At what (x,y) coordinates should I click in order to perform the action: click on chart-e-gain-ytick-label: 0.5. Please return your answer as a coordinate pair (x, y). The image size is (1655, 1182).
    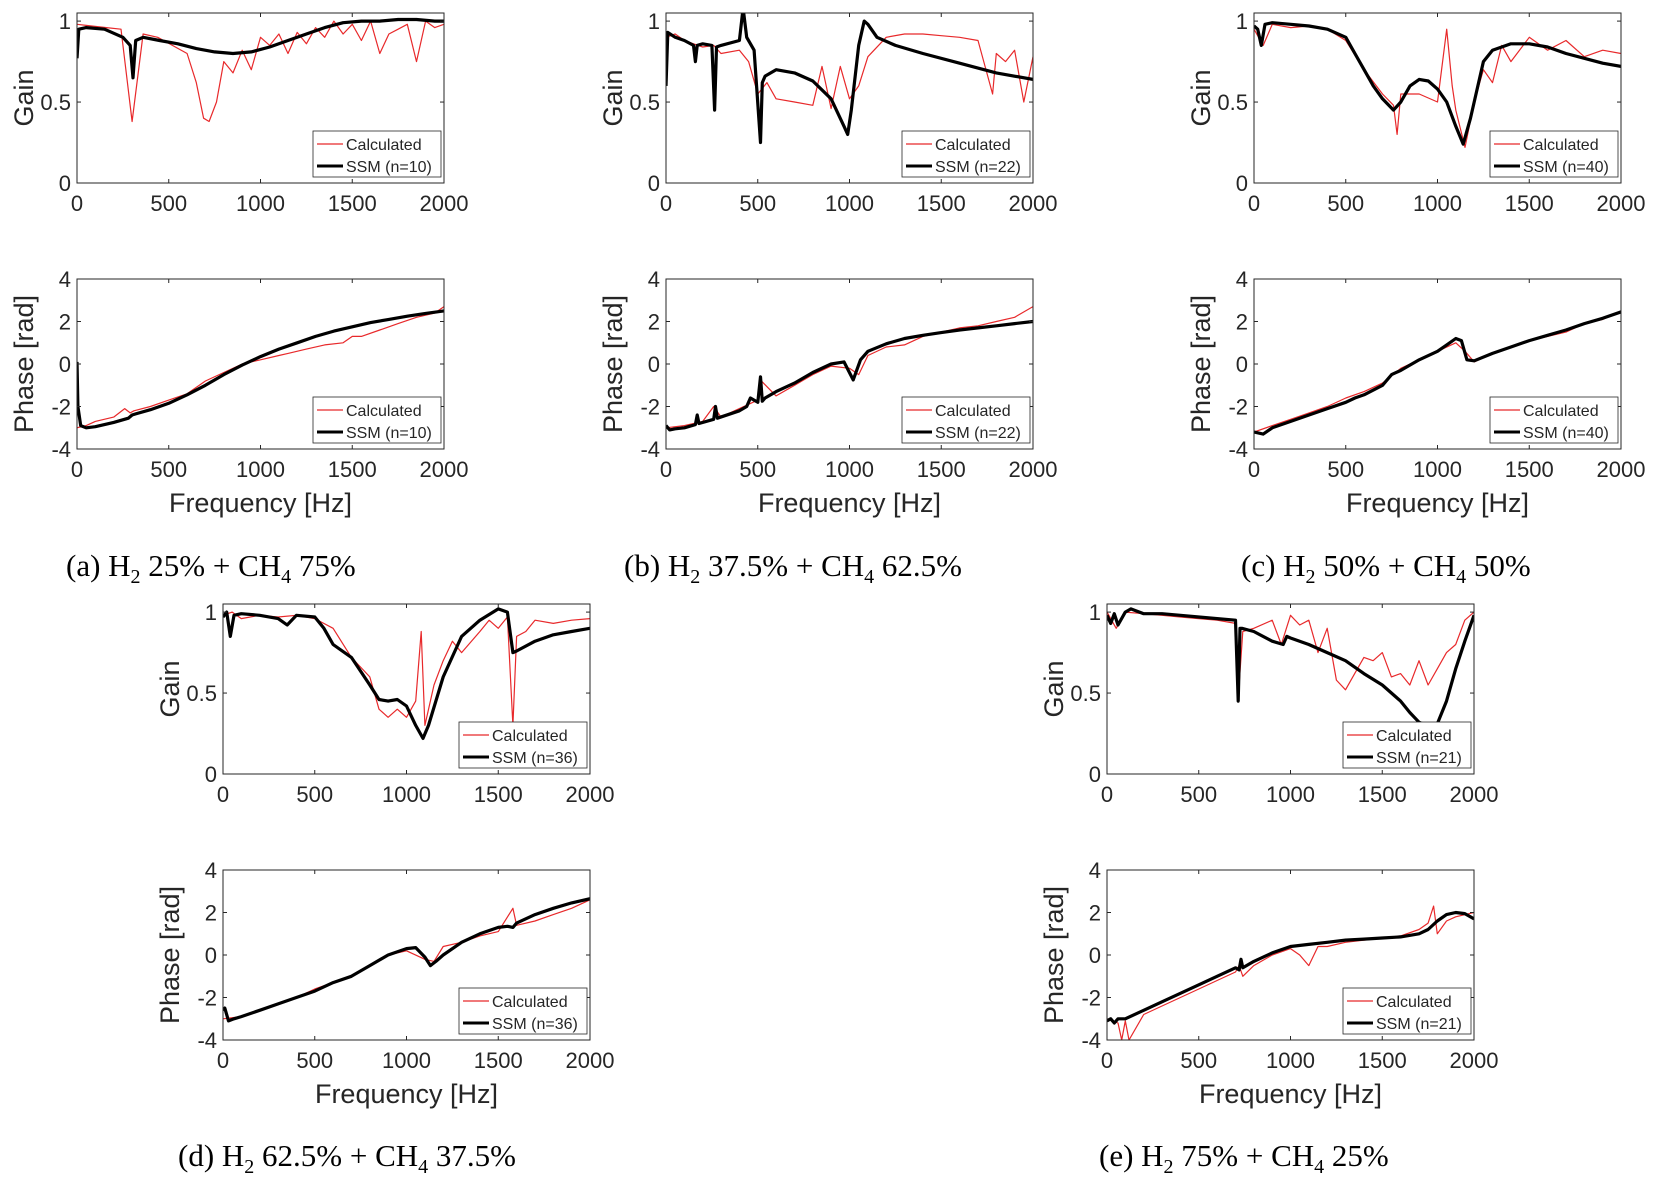
    Looking at the image, I should click on (1085, 693).